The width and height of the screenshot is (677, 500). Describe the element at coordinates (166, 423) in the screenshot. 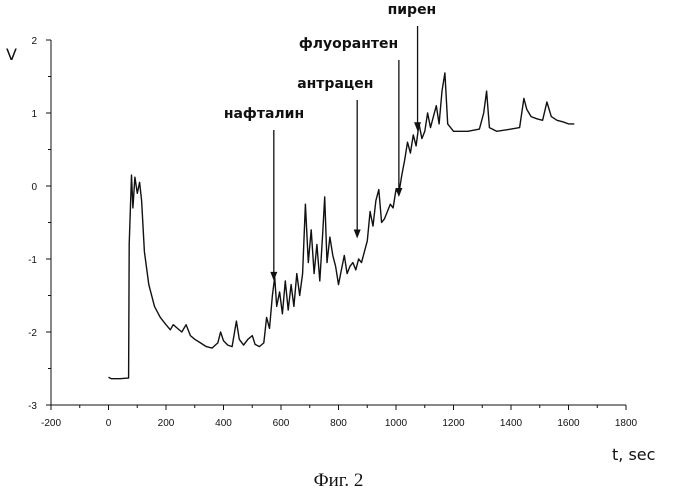

I see `x-tick-label: 200` at that location.